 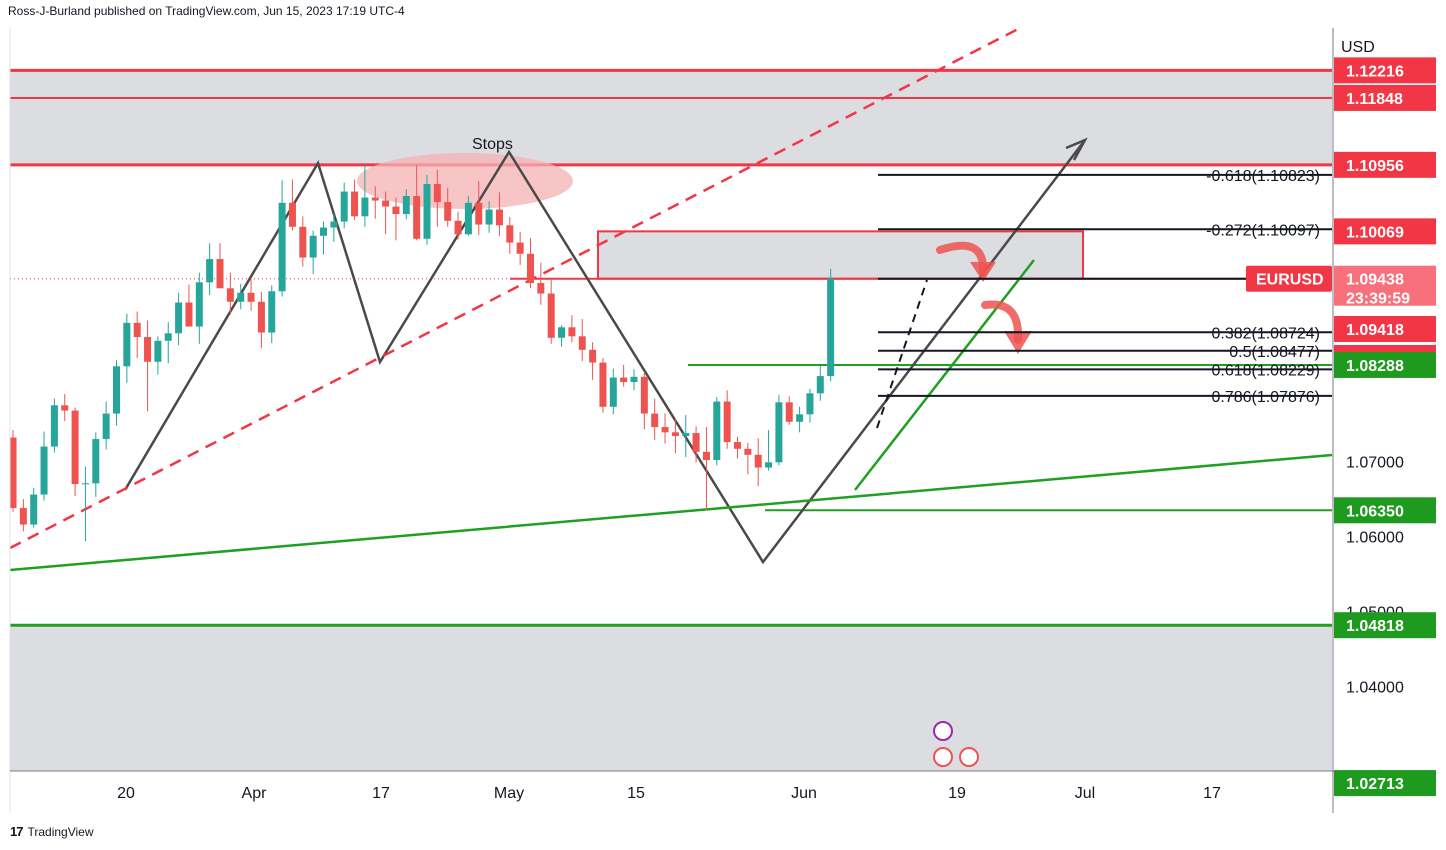 What do you see at coordinates (1018, 342) in the screenshot?
I see `curved-down-arrow-lower-head` at bounding box center [1018, 342].